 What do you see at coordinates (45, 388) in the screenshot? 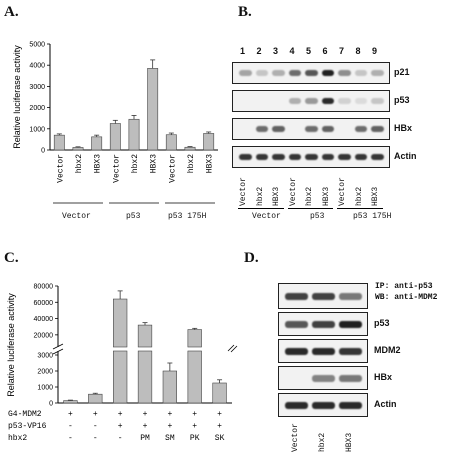
I see `y-tick-label-c: 1000` at bounding box center [45, 388].